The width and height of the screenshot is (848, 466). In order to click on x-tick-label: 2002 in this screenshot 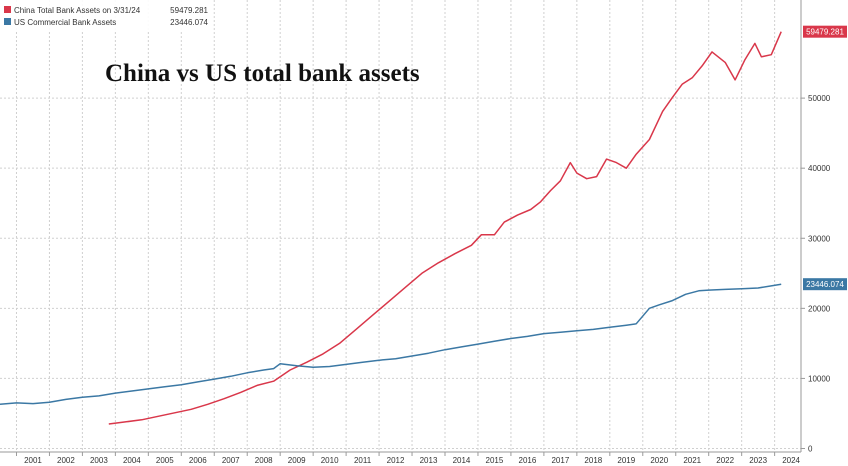, I will do `click(66, 460)`.